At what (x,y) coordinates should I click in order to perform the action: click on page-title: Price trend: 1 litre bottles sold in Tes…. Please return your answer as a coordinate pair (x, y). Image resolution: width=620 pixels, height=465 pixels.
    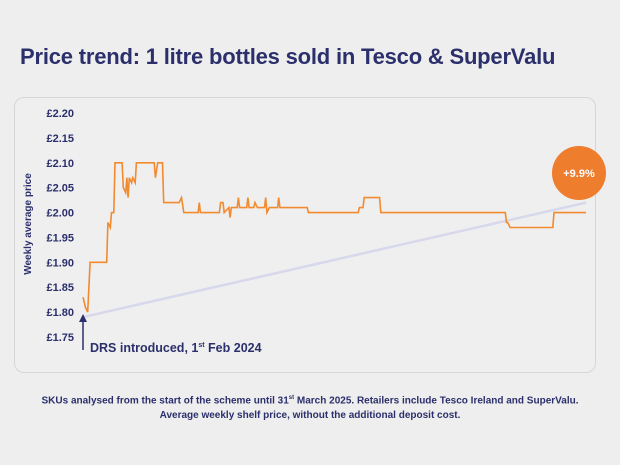
    Looking at the image, I should click on (288, 56).